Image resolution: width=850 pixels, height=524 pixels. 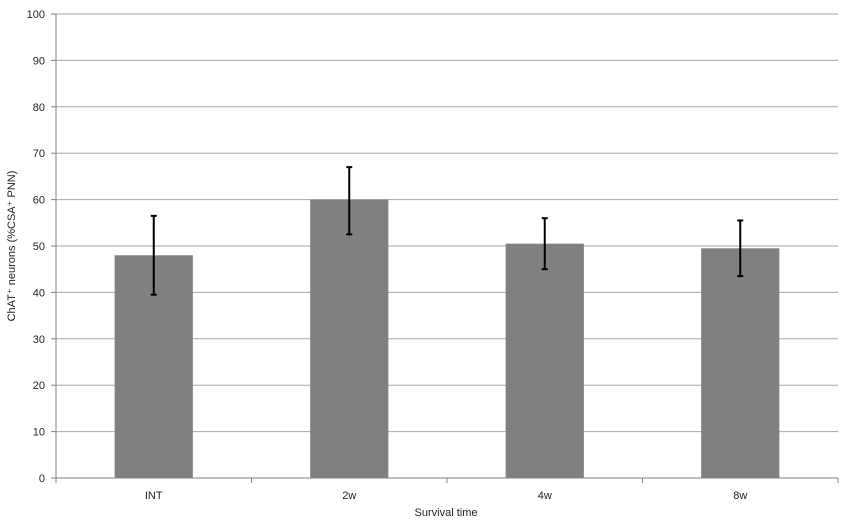 I want to click on x-tick-label-2w: 2w, so click(x=349, y=496).